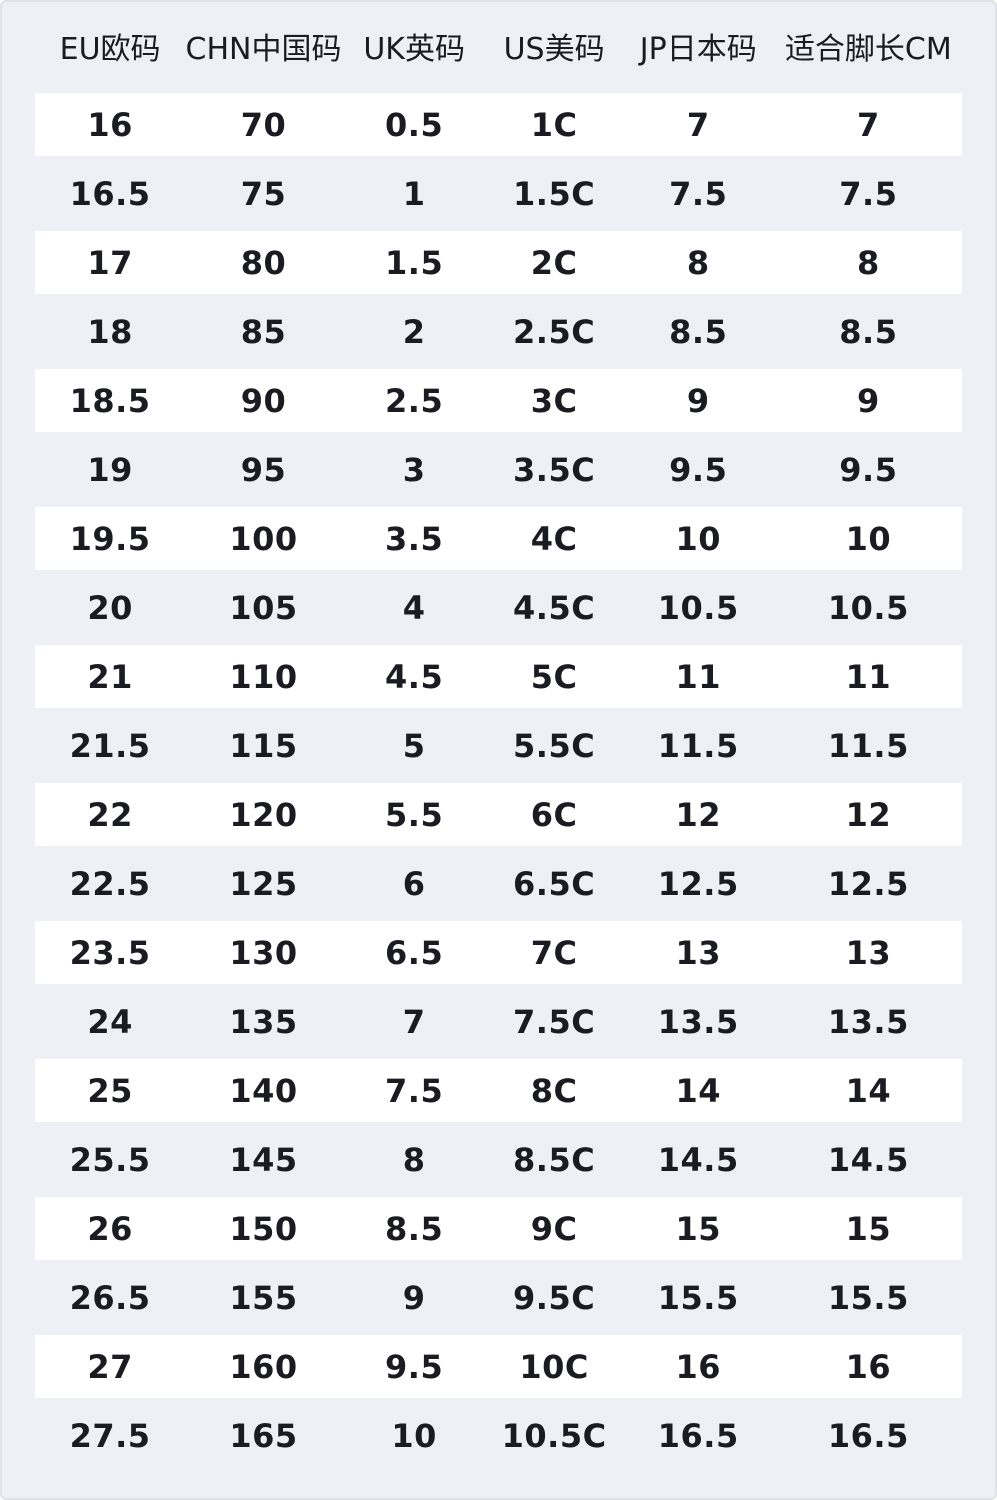 This screenshot has width=997, height=1500. Describe the element at coordinates (414, 193) in the screenshot. I see `size-cell-uk: 1` at that location.